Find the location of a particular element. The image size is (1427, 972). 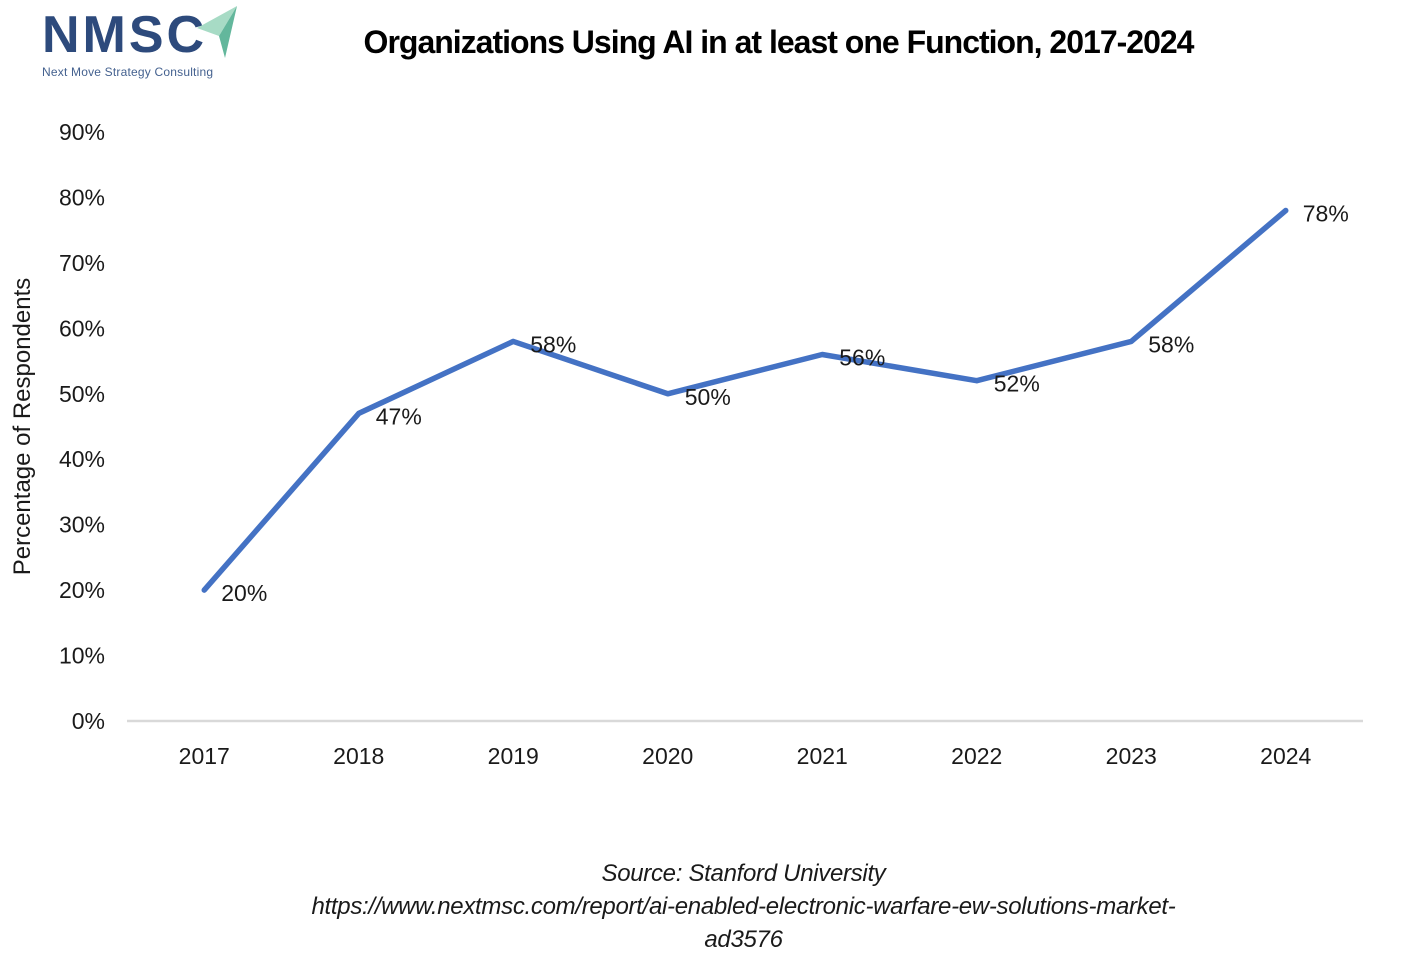

logo-arrow-icon is located at coordinates (217, 32).